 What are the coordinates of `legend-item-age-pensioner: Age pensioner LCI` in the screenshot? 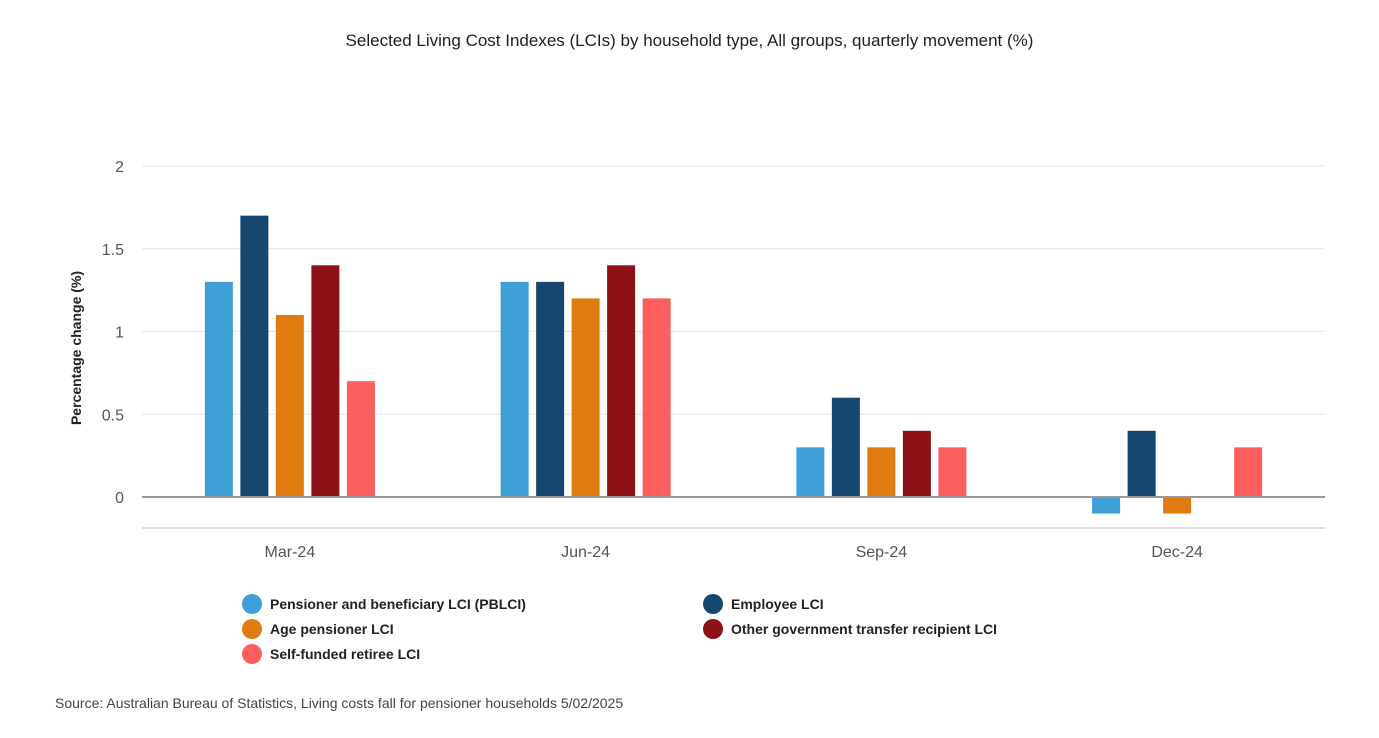 It's located at (318, 629).